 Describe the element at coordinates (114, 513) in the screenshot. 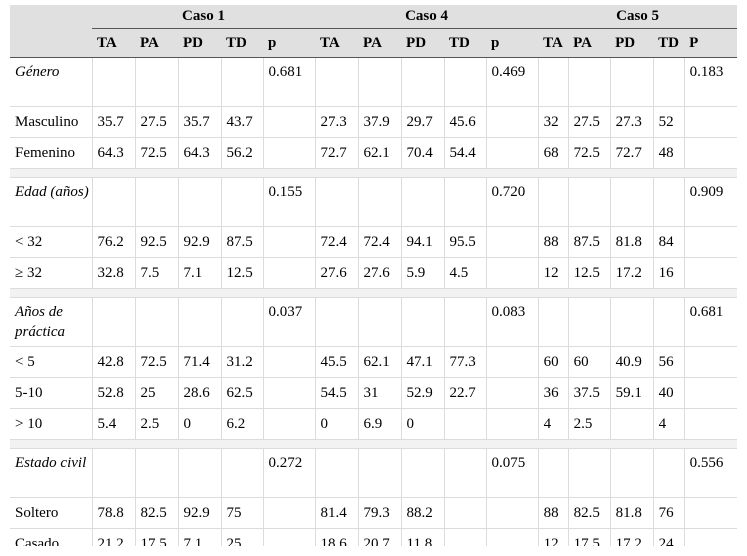

I see `value-cell: 78.8` at that location.